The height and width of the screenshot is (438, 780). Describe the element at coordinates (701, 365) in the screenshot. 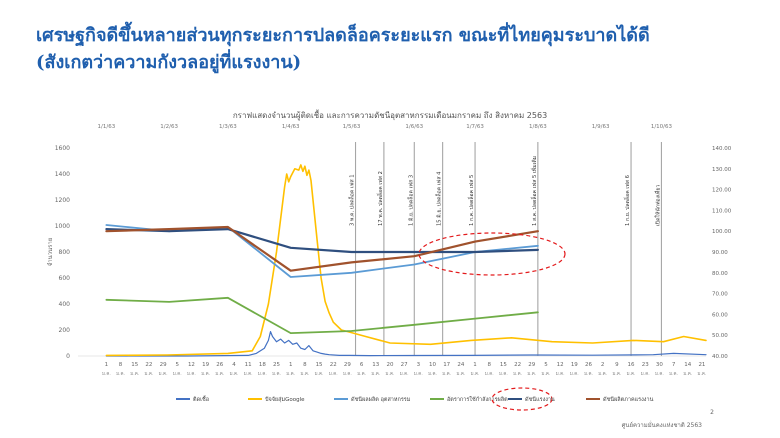

I see `x-tick-label: 21` at that location.